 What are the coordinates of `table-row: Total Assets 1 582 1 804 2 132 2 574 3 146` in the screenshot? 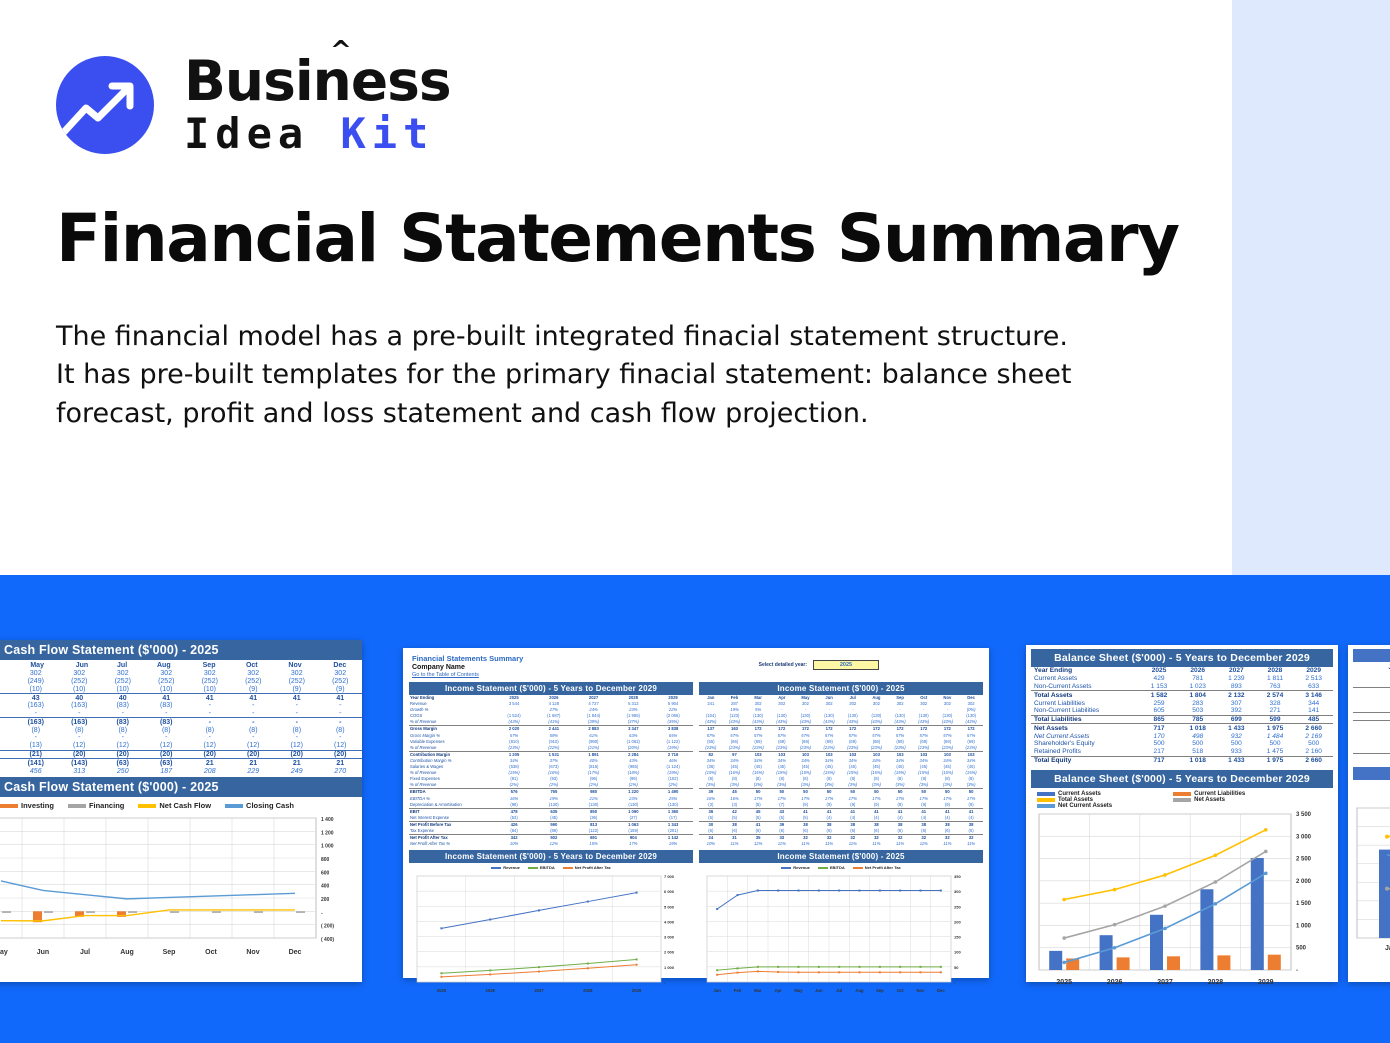 It's located at (1182, 695).